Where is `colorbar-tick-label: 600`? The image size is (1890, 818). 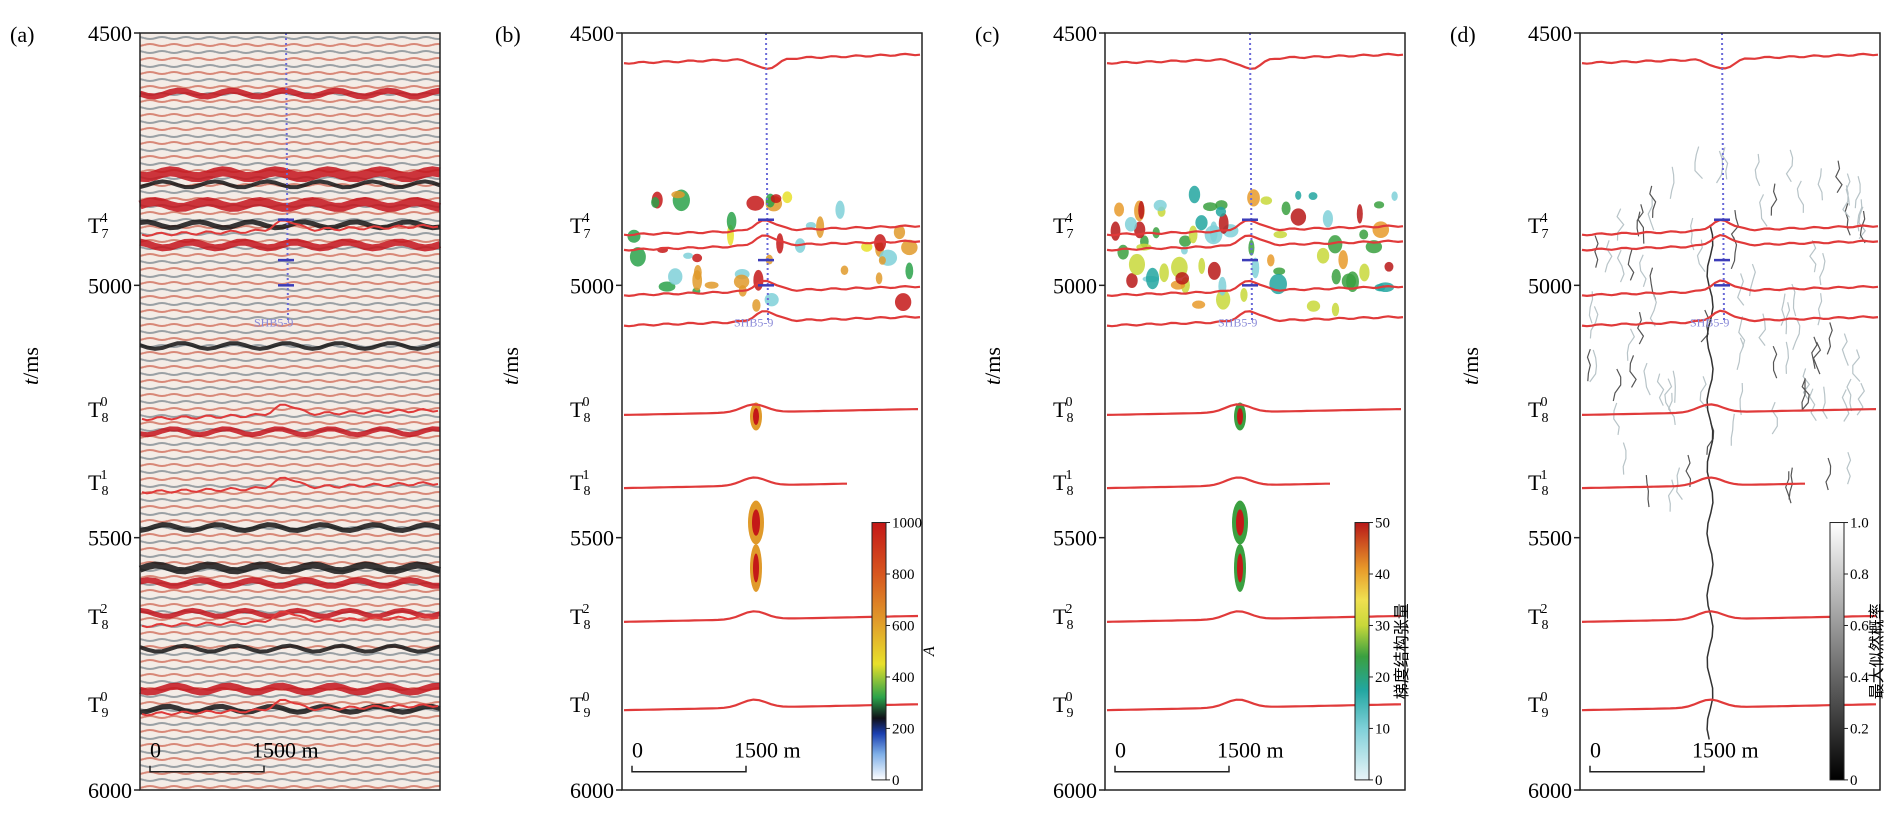 colorbar-tick-label: 600 is located at coordinates (903, 626).